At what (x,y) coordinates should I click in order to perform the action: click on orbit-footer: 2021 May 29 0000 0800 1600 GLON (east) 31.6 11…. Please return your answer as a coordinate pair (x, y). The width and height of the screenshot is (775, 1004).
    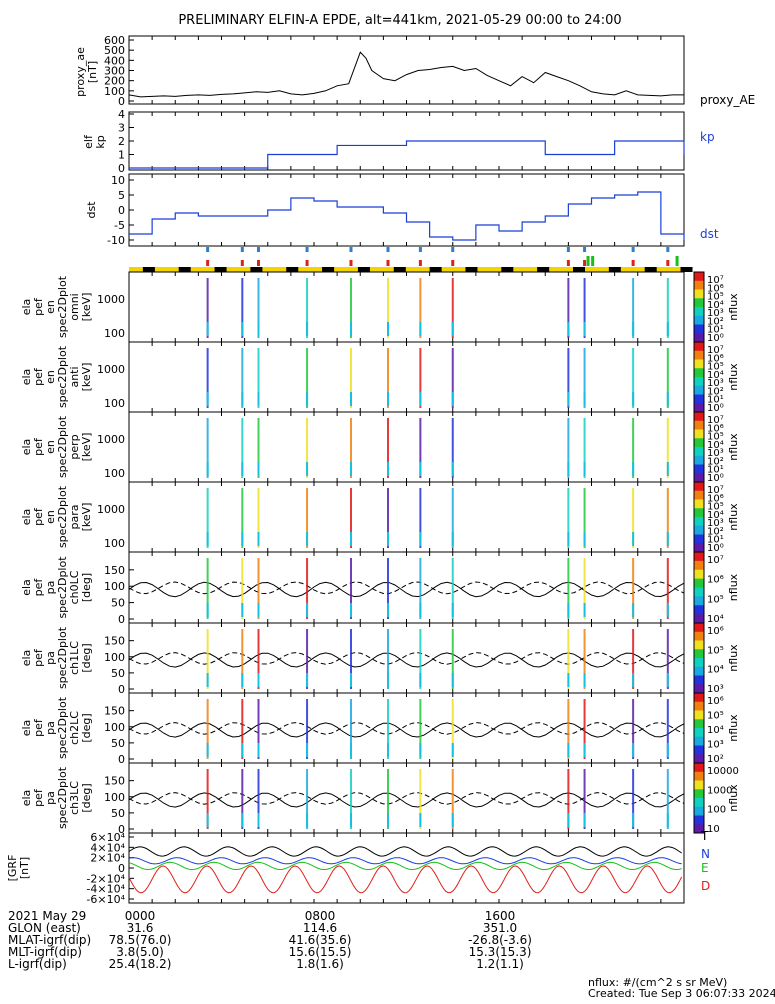
    Looking at the image, I should click on (270, 940).